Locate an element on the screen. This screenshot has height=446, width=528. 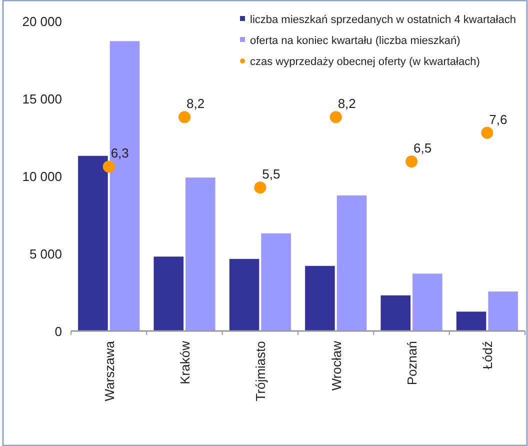
x-tick-label: Wrocław is located at coordinates (336, 365).